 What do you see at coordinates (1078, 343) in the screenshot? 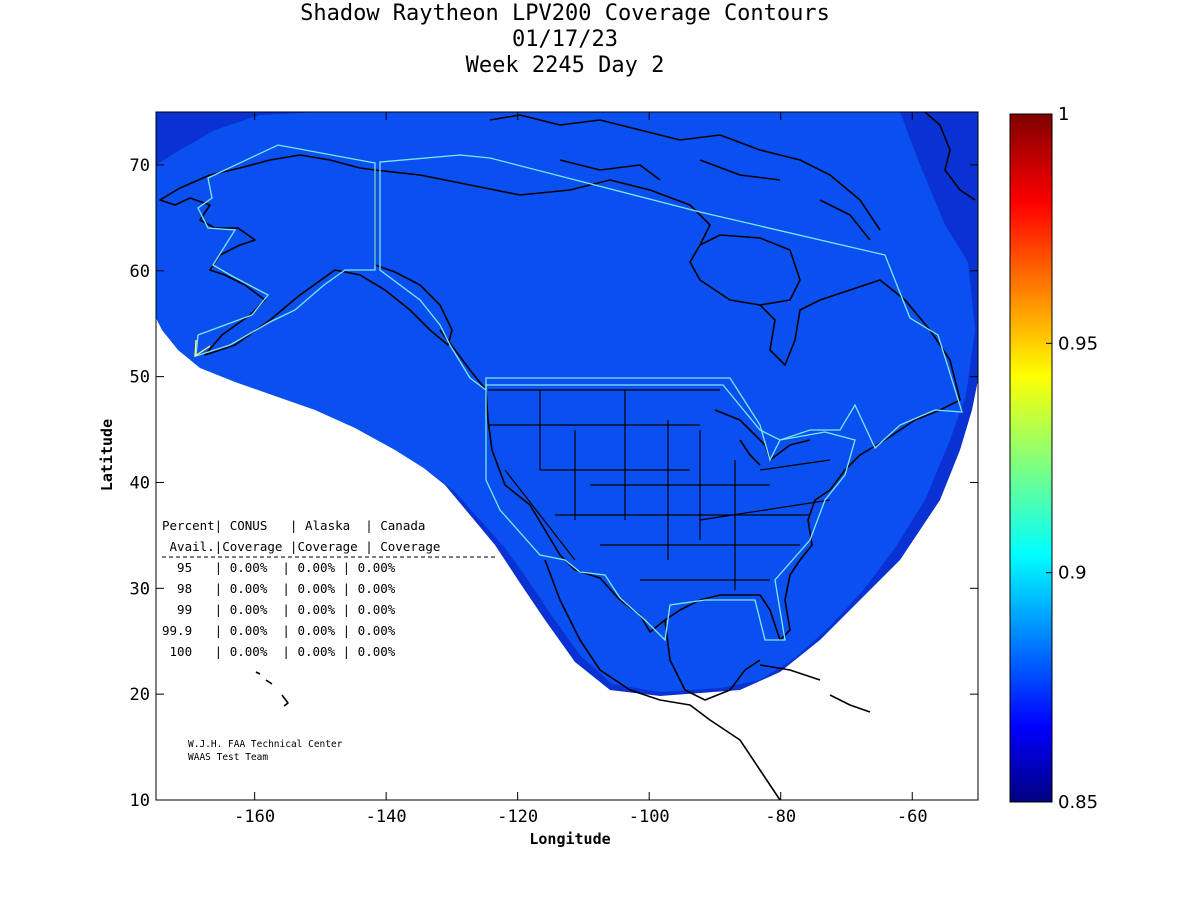
I see `colorbar-tick-label: 0.95` at bounding box center [1078, 343].